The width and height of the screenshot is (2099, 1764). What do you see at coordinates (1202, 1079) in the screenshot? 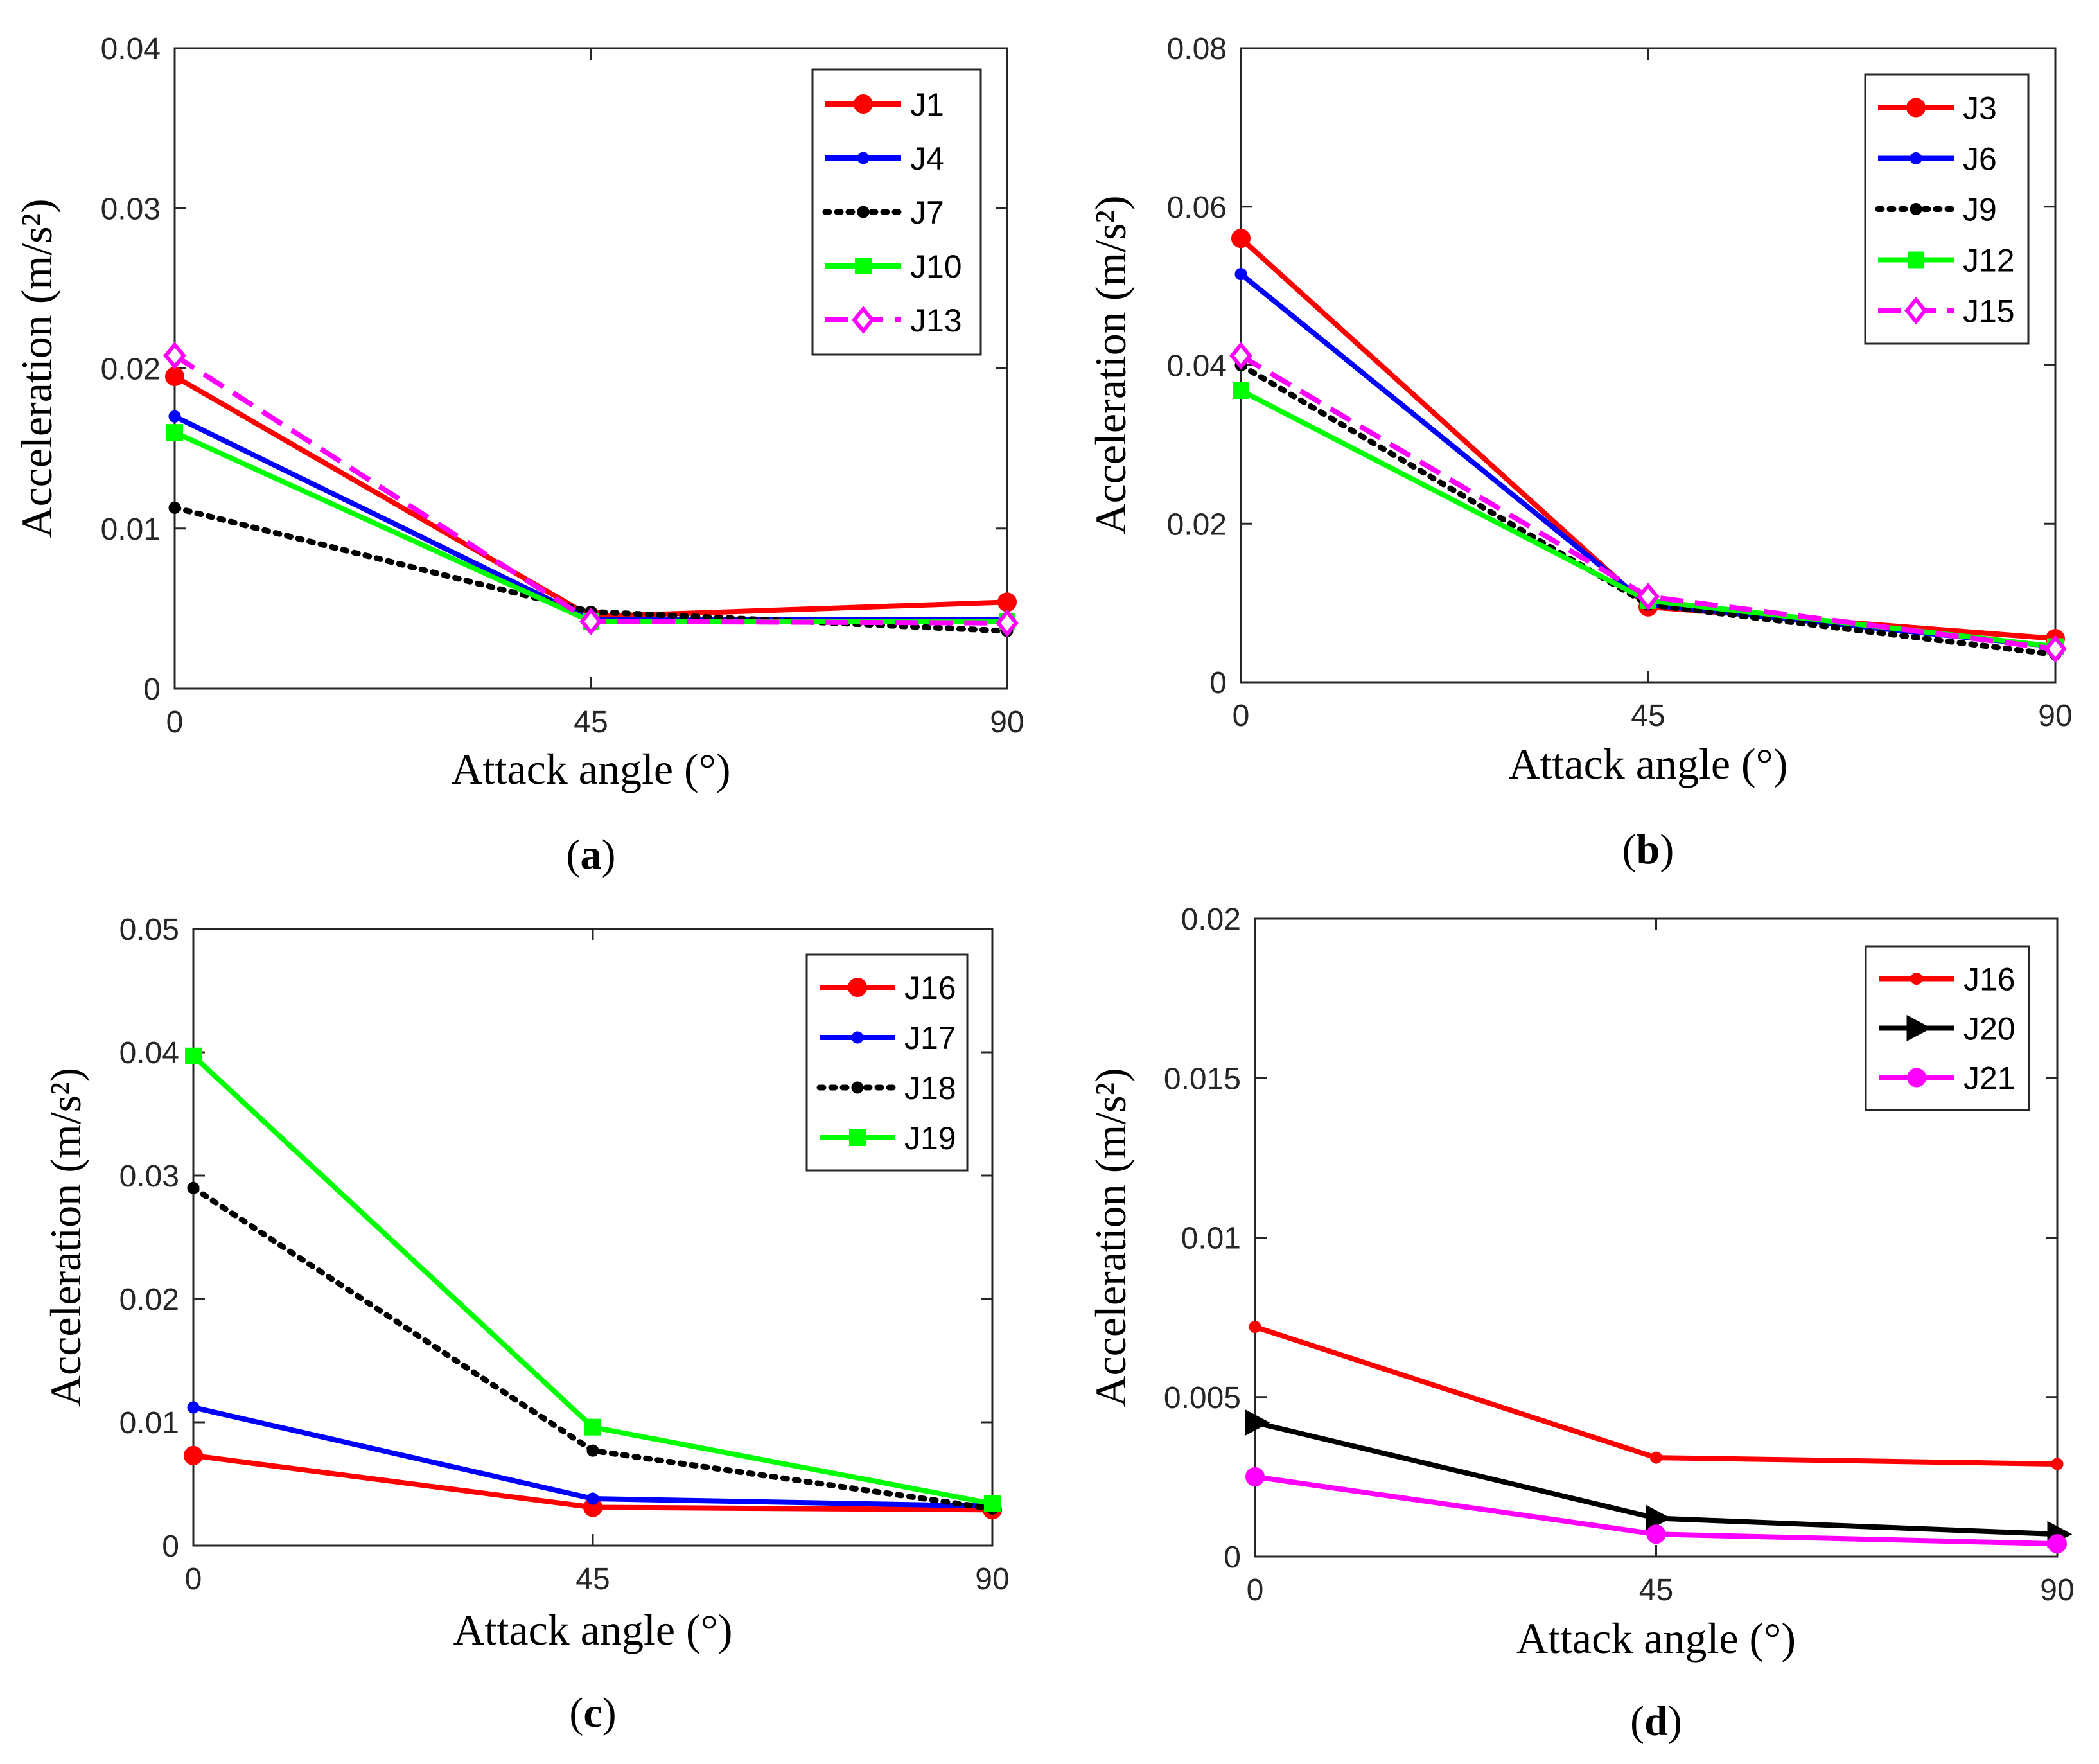
I see `y-tick-label: 0.015` at bounding box center [1202, 1079].